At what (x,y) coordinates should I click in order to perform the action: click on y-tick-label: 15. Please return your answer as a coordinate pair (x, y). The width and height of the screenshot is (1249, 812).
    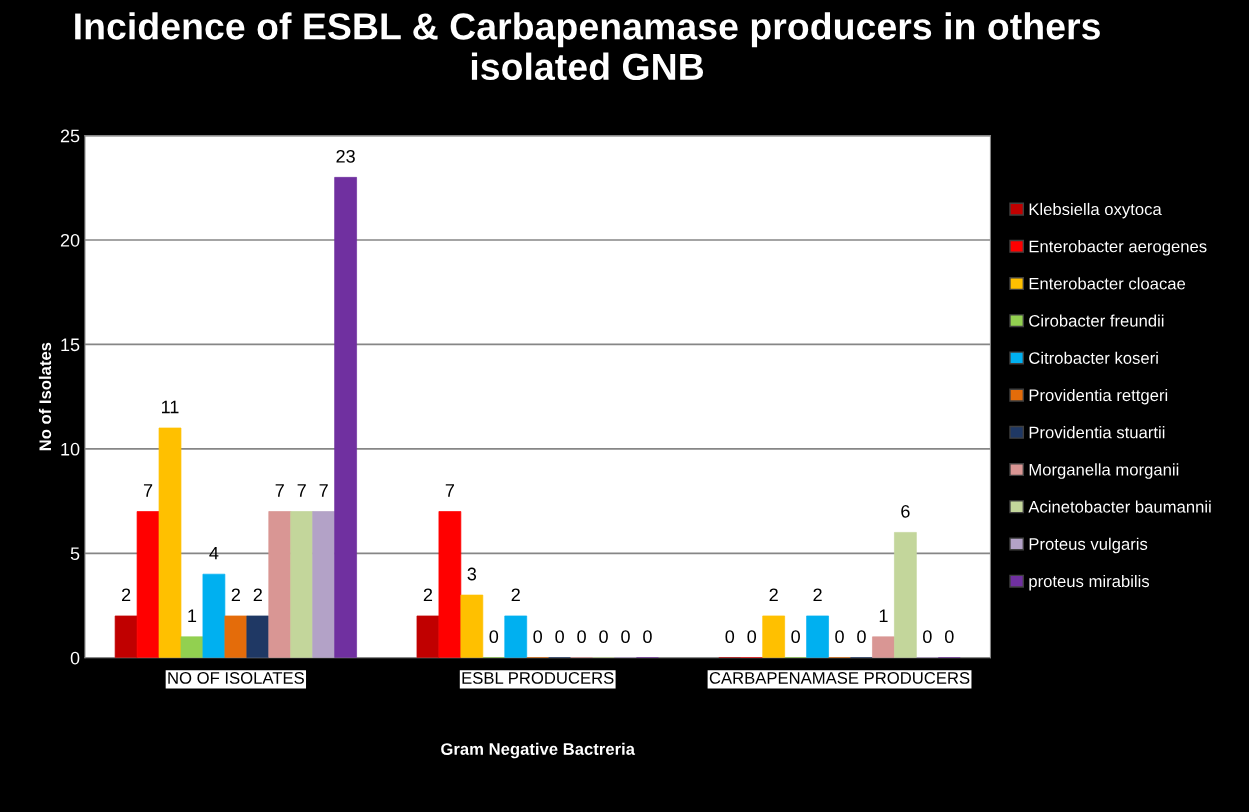
    Looking at the image, I should click on (70, 345).